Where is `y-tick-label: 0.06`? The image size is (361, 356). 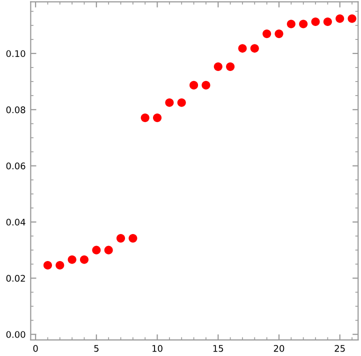
y-tick-label: 0.06 is located at coordinates (16, 166).